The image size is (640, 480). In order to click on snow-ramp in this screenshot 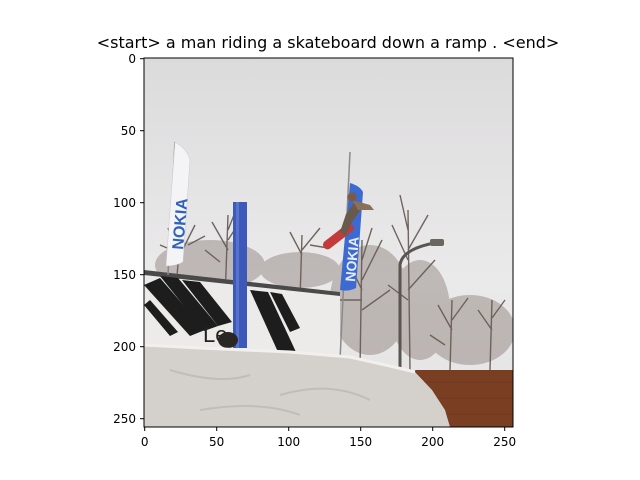, I will do `click(297, 385)`.